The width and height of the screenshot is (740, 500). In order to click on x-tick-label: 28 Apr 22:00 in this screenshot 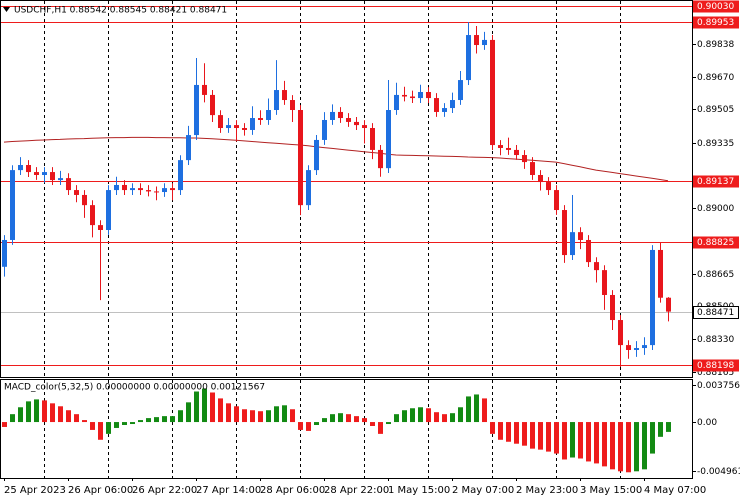, I will do `click(356, 490)`.